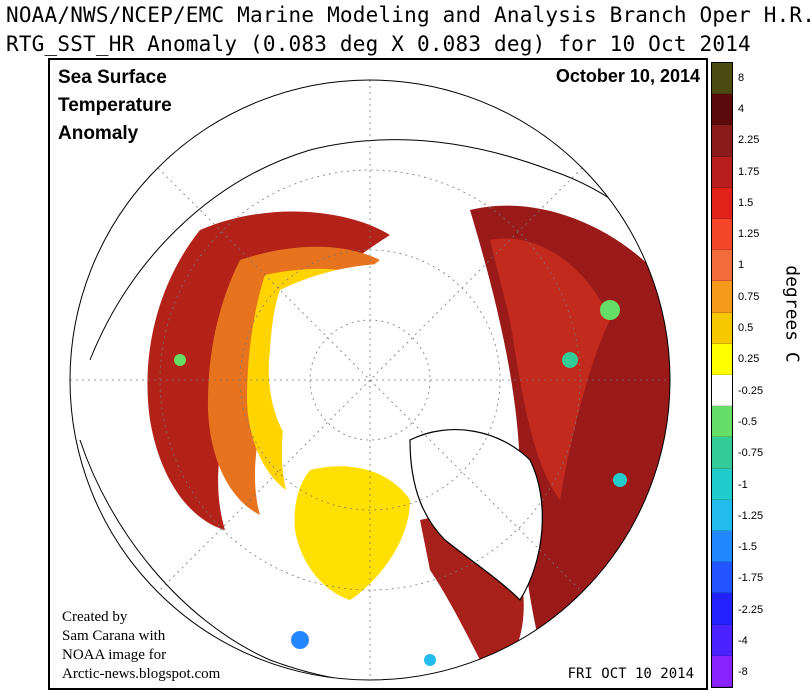 Image resolution: width=810 pixels, height=700 pixels. I want to click on siberian-inner-band, so click(293, 380).